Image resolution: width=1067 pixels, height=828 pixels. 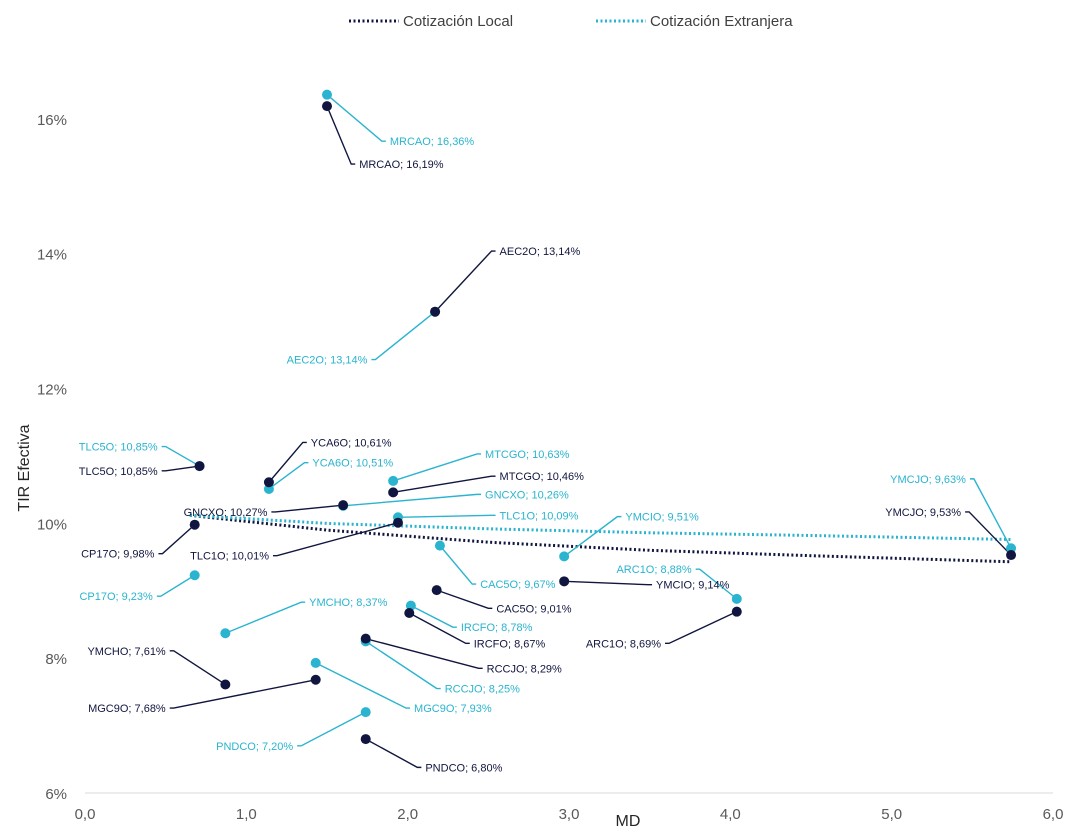 I want to click on data-label-local: AEC2O; 13,14%, so click(x=540, y=252).